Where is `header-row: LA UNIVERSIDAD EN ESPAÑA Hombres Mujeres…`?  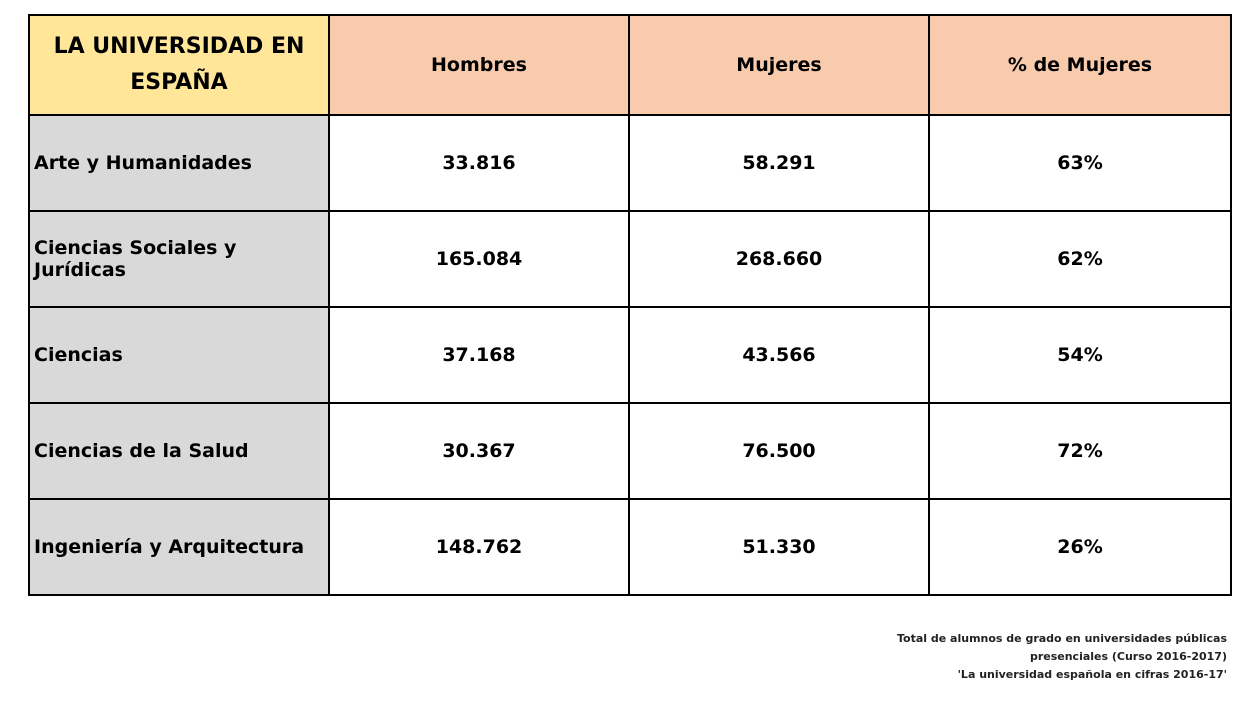
header-row: LA UNIVERSIDAD EN ESPAÑA Hombres Mujeres… is located at coordinates (630, 65).